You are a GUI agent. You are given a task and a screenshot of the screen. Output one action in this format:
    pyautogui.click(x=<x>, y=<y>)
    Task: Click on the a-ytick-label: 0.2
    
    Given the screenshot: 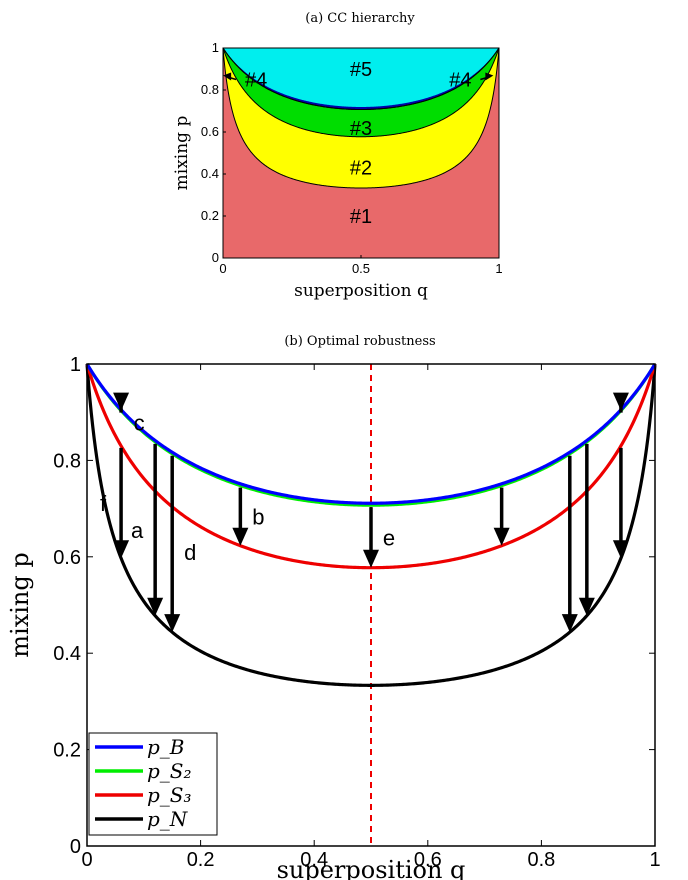 What is the action you would take?
    pyautogui.click(x=210, y=215)
    